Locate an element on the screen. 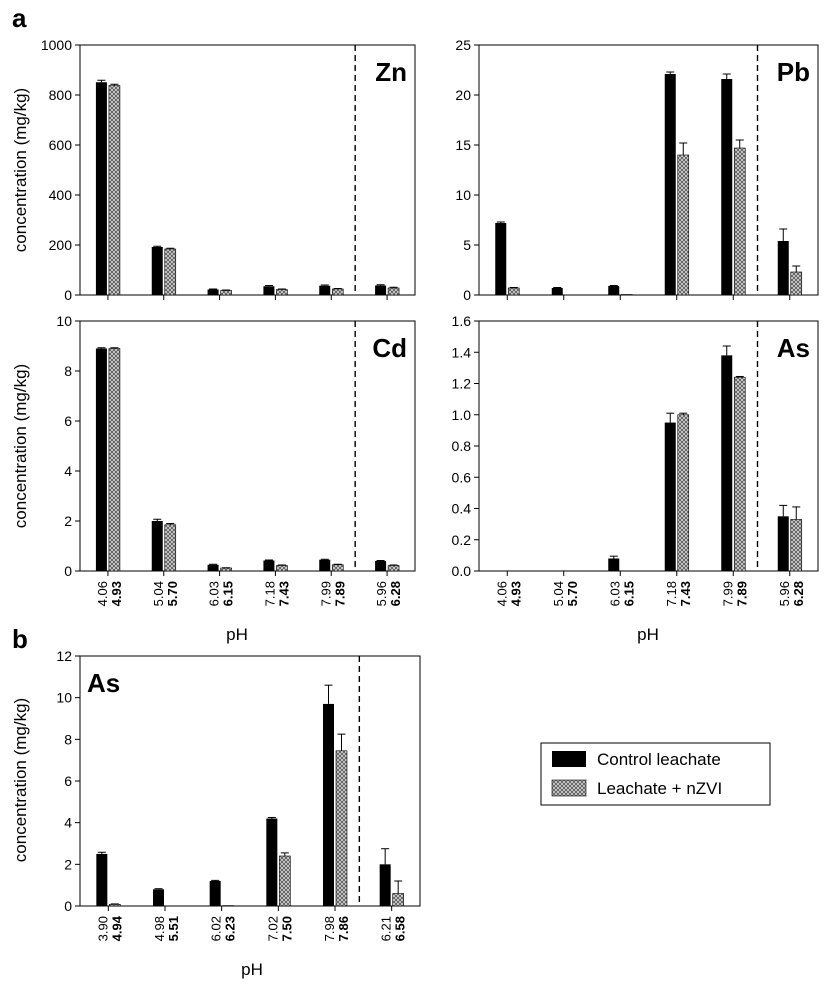  chart-5-as-title: As is located at coordinates (103, 683).